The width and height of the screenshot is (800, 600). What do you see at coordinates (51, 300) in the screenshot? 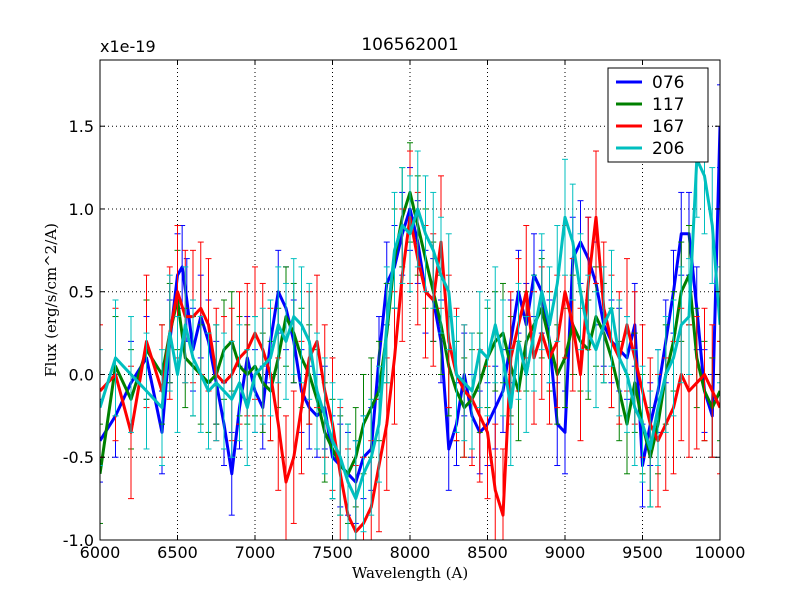
I see `y-axis-title: Flux (erg/s/cm^2/A)` at bounding box center [51, 300].